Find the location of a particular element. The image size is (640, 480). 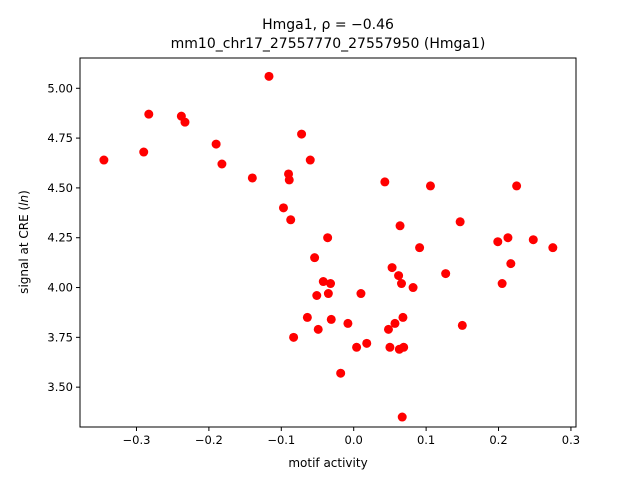

y-axis-label-prefix: signal at CRE ( is located at coordinates (24, 250).